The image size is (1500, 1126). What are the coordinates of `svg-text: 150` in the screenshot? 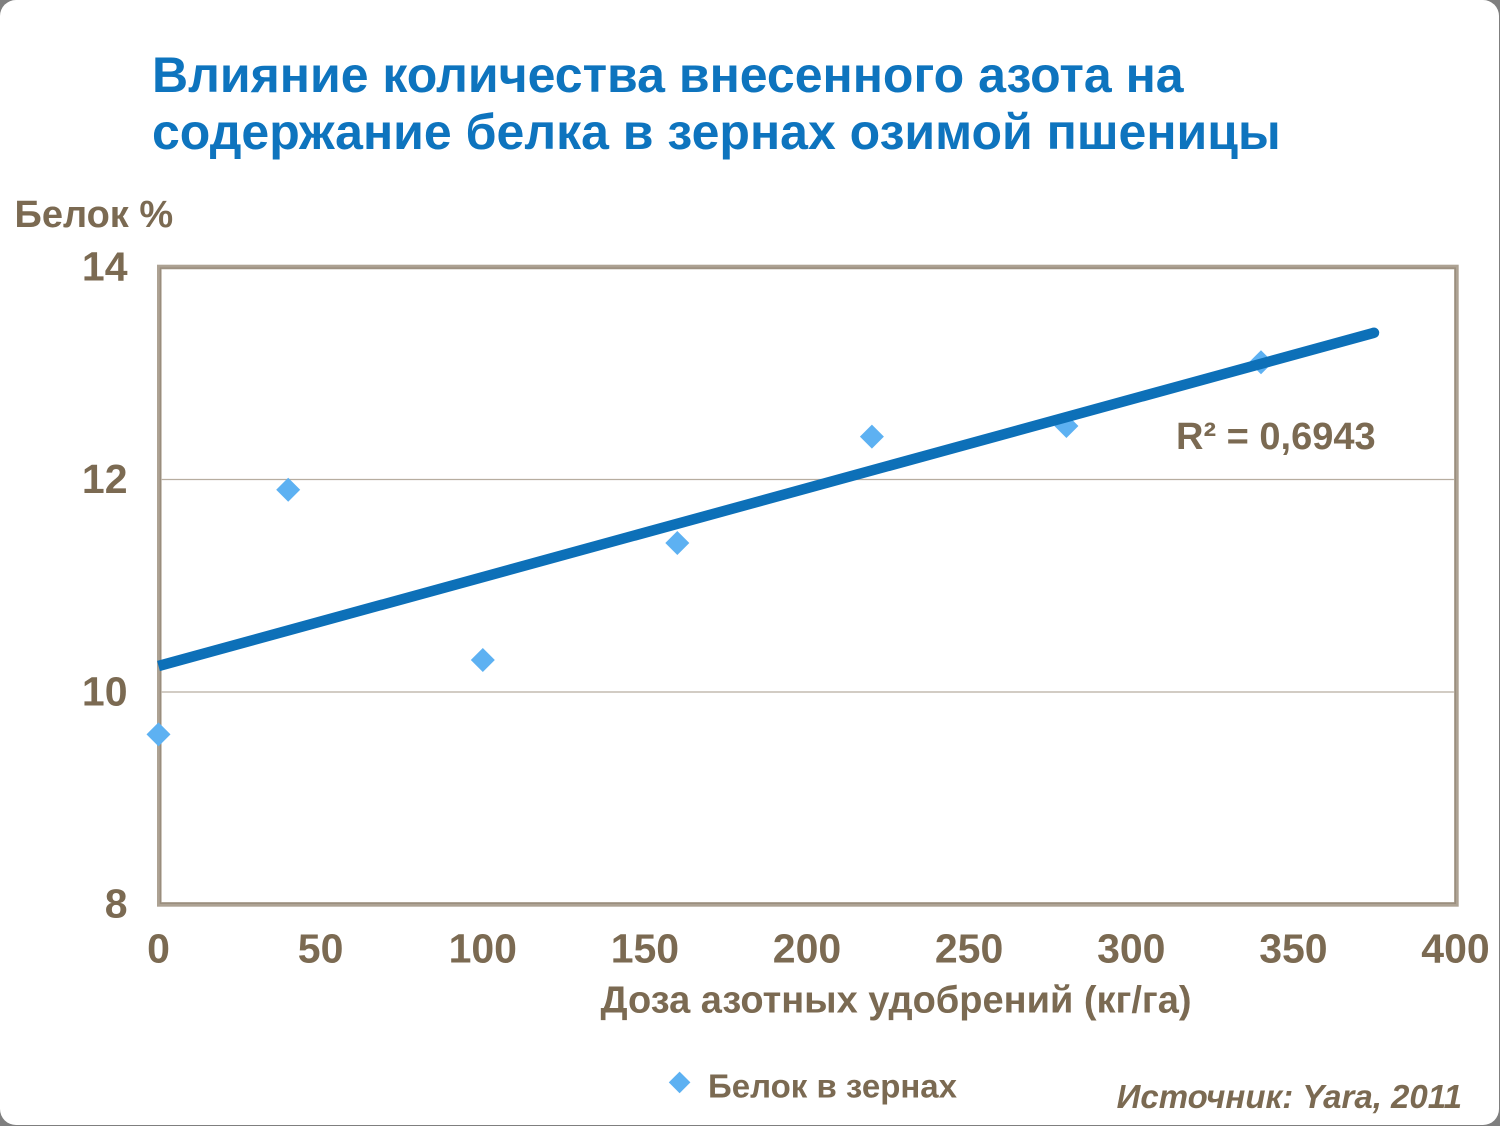 It's located at (645, 948).